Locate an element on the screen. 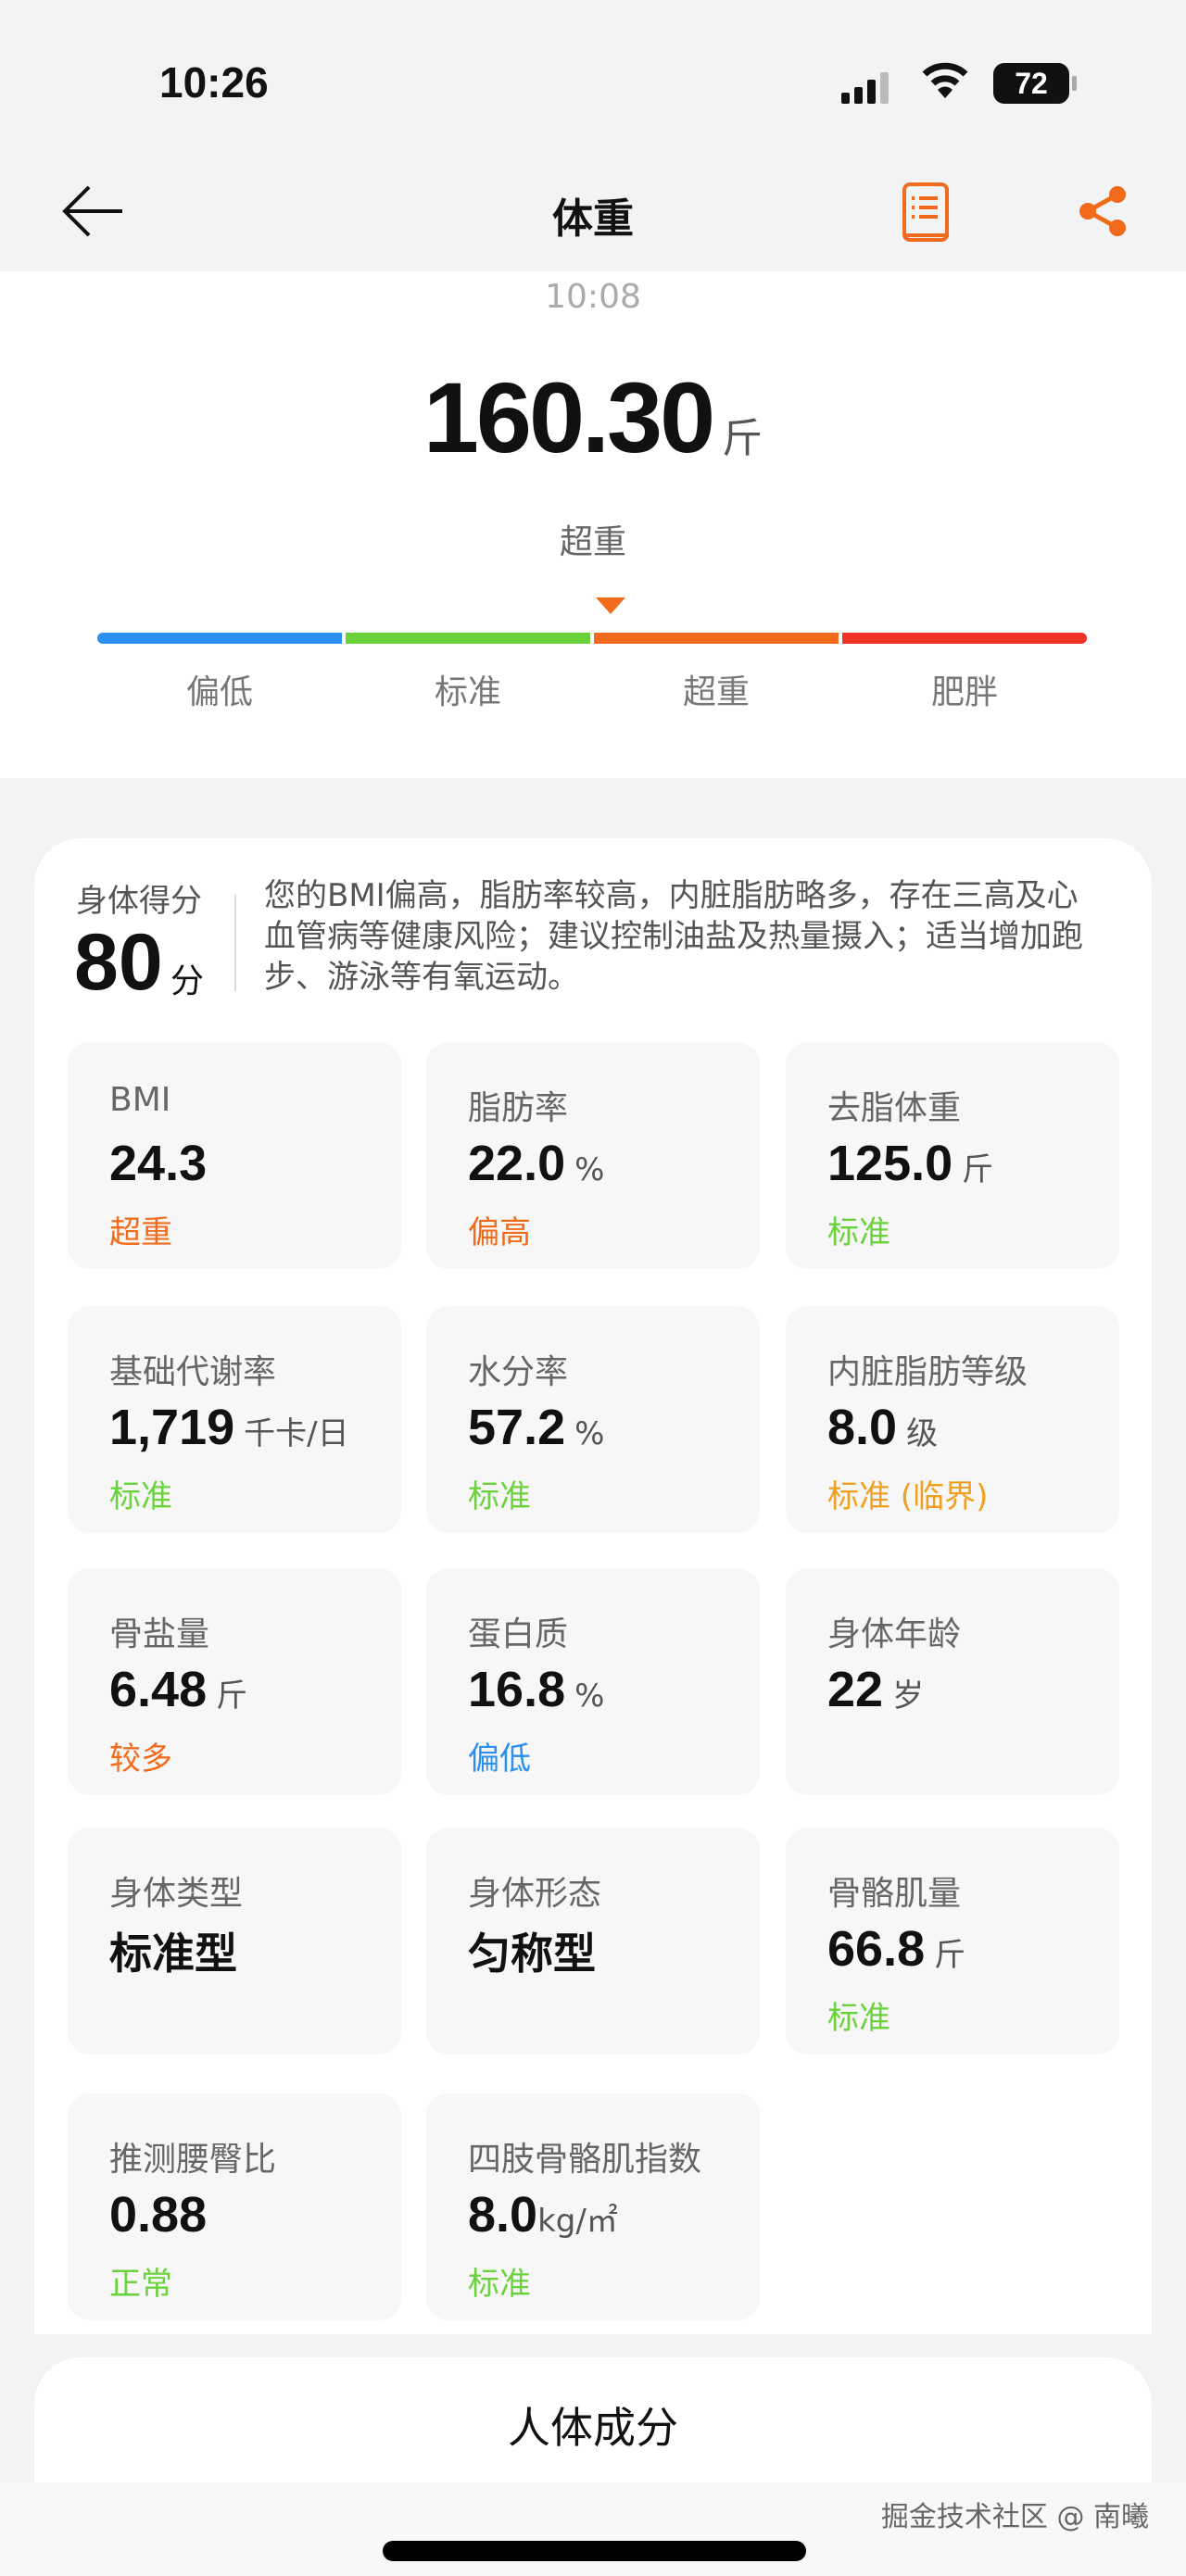 The image size is (1186, 2576). measurement-time: 10:08 is located at coordinates (593, 297).